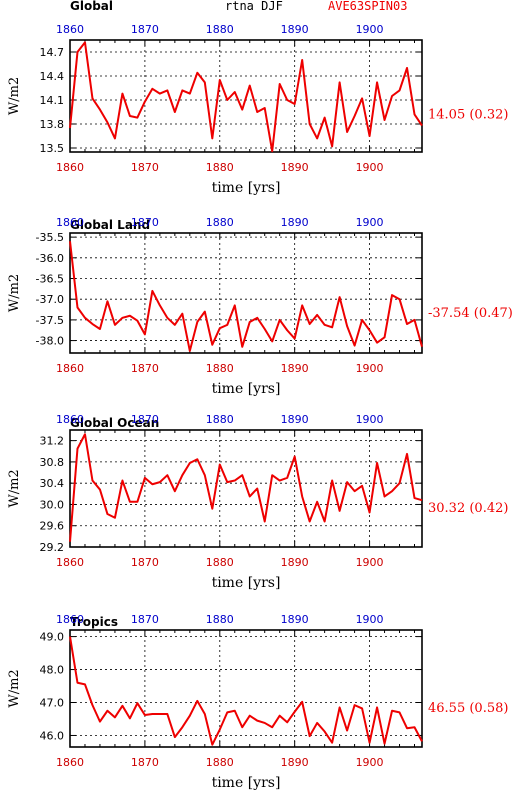 This screenshot has height=797, width=523. Describe the element at coordinates (52, 52) in the screenshot. I see `y-tick-label: 14.7` at that location.